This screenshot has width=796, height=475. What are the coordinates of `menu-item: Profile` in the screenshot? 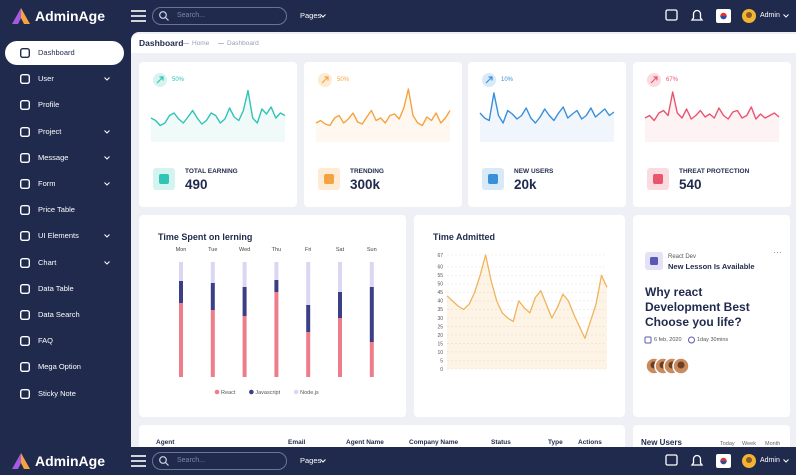 It's located at (64, 105).